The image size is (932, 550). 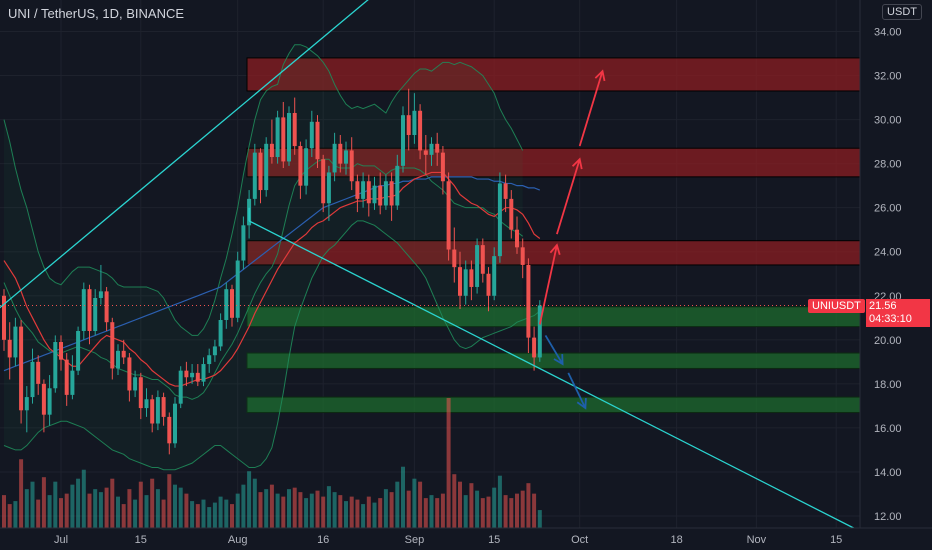 What do you see at coordinates (902, 12) in the screenshot?
I see `currency-badge: USDT` at bounding box center [902, 12].